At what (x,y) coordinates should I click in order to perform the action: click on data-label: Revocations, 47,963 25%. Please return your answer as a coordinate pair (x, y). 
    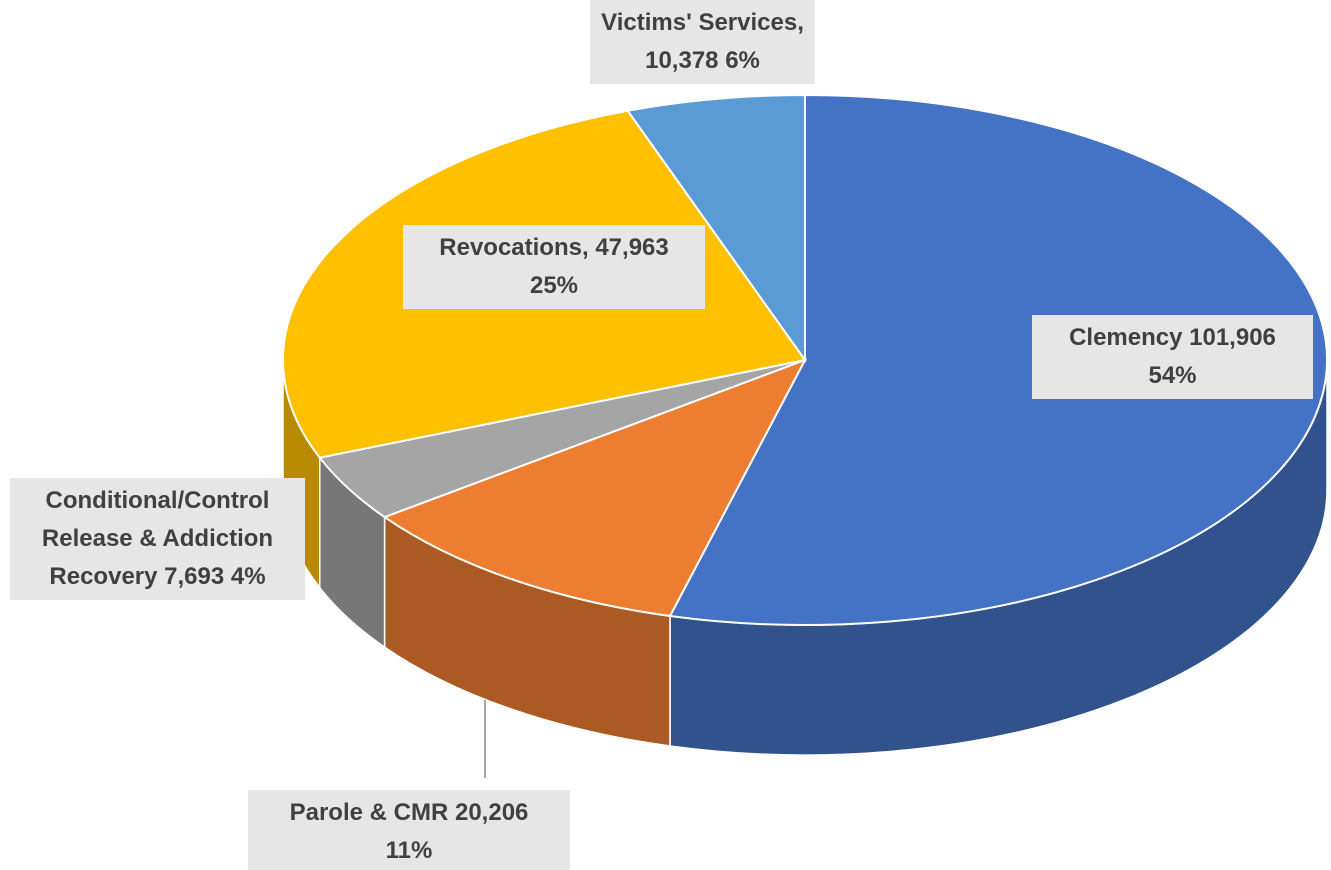
    Looking at the image, I should click on (554, 267).